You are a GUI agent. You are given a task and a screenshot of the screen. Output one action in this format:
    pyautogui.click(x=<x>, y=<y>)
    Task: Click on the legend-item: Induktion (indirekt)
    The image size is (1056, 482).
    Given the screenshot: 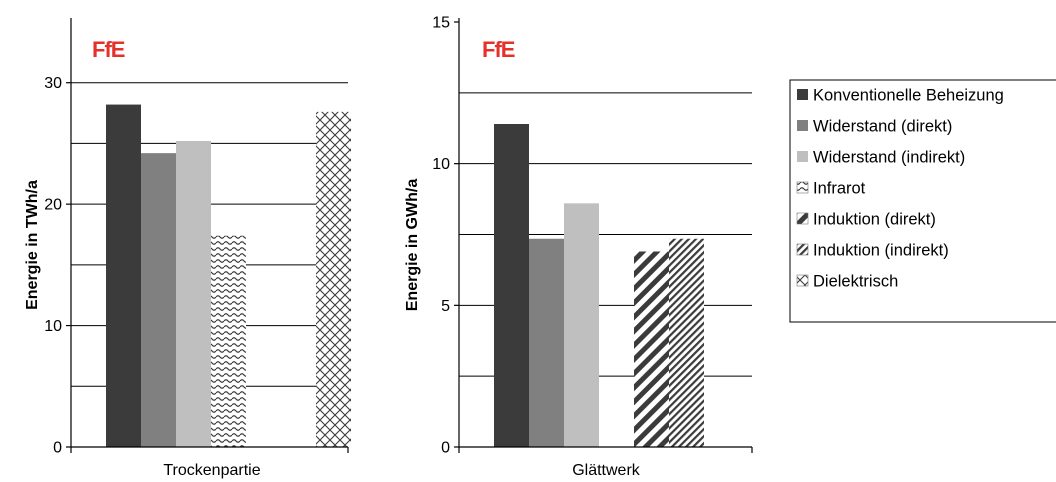 What is the action you would take?
    pyautogui.click(x=872, y=251)
    